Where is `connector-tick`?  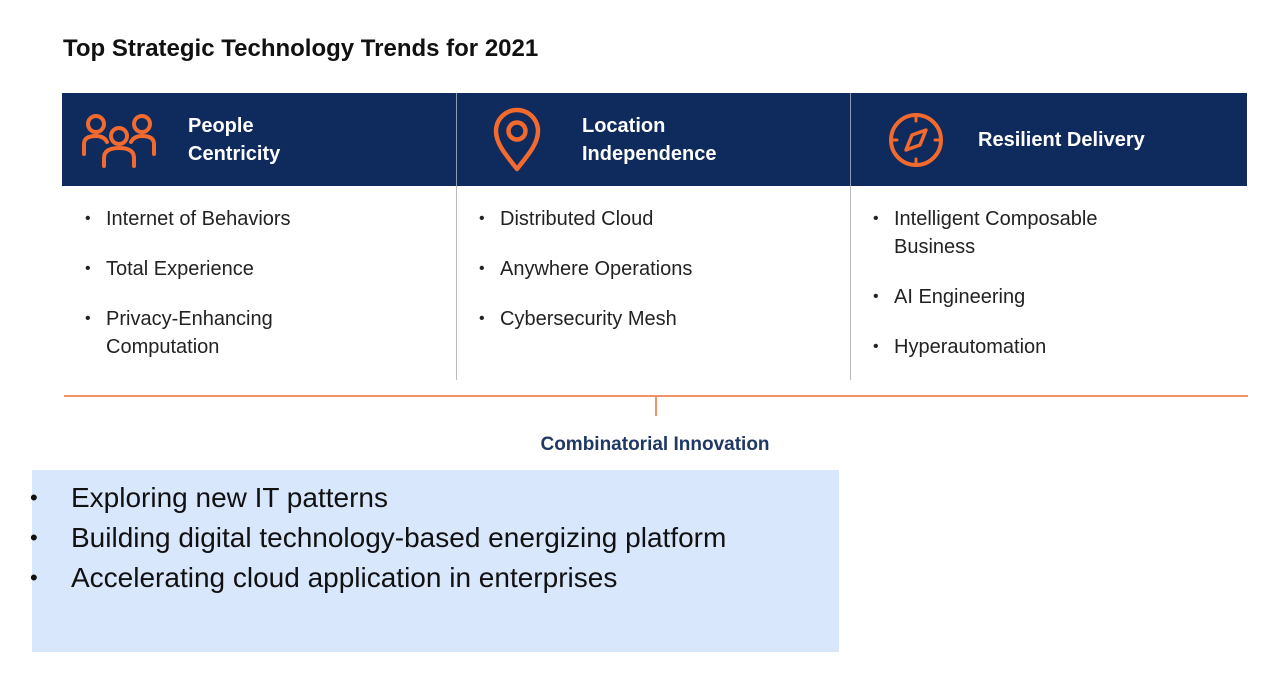
connector-tick is located at coordinates (656, 406).